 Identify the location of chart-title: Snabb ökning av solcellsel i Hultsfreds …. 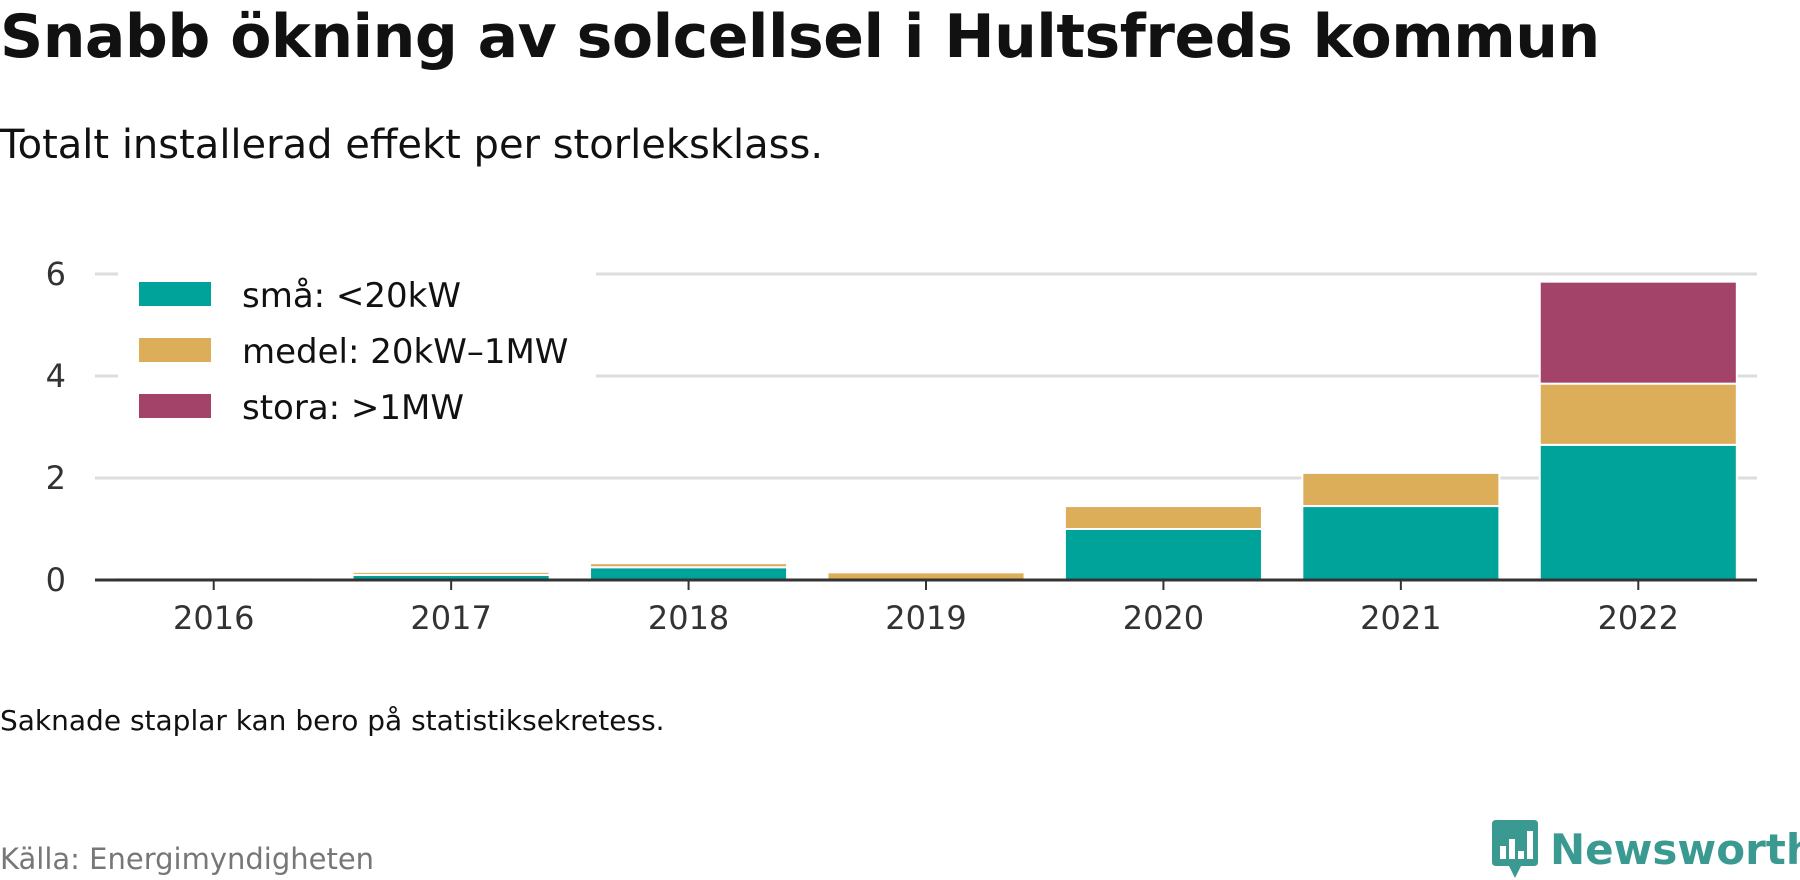
(800, 37).